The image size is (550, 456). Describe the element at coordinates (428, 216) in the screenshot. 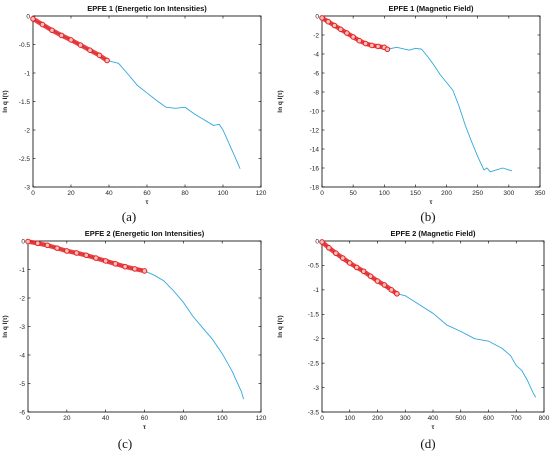

I see `caption-b: (b)` at that location.